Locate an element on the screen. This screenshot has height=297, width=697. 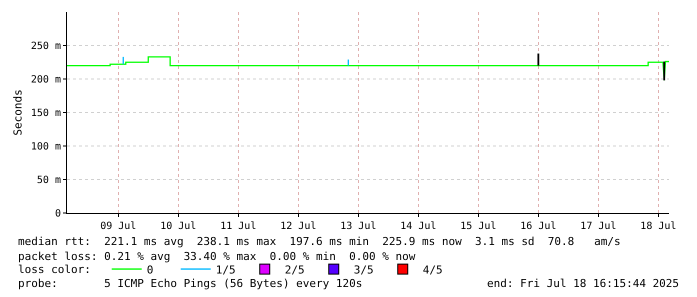
x-tick-label: 13 Jul is located at coordinates (358, 226).